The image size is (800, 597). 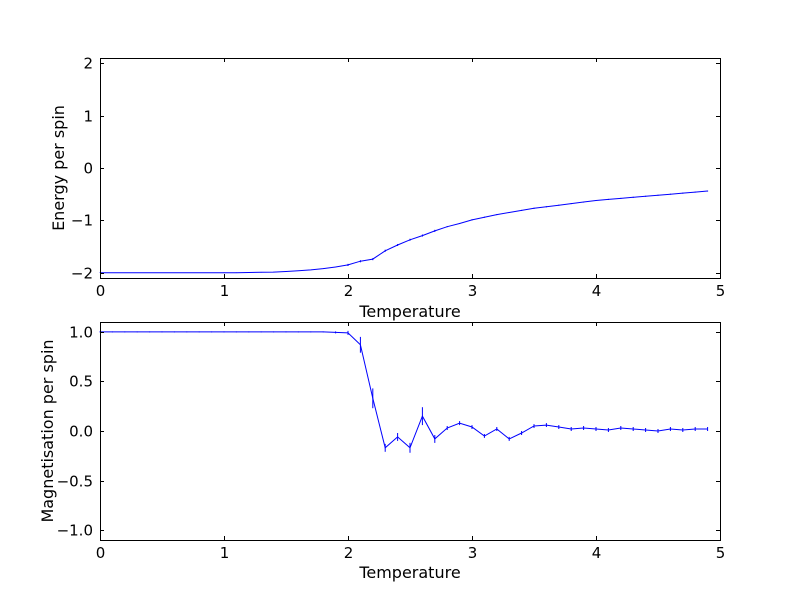 I want to click on y-tick-label: 0.5, so click(x=81, y=382).